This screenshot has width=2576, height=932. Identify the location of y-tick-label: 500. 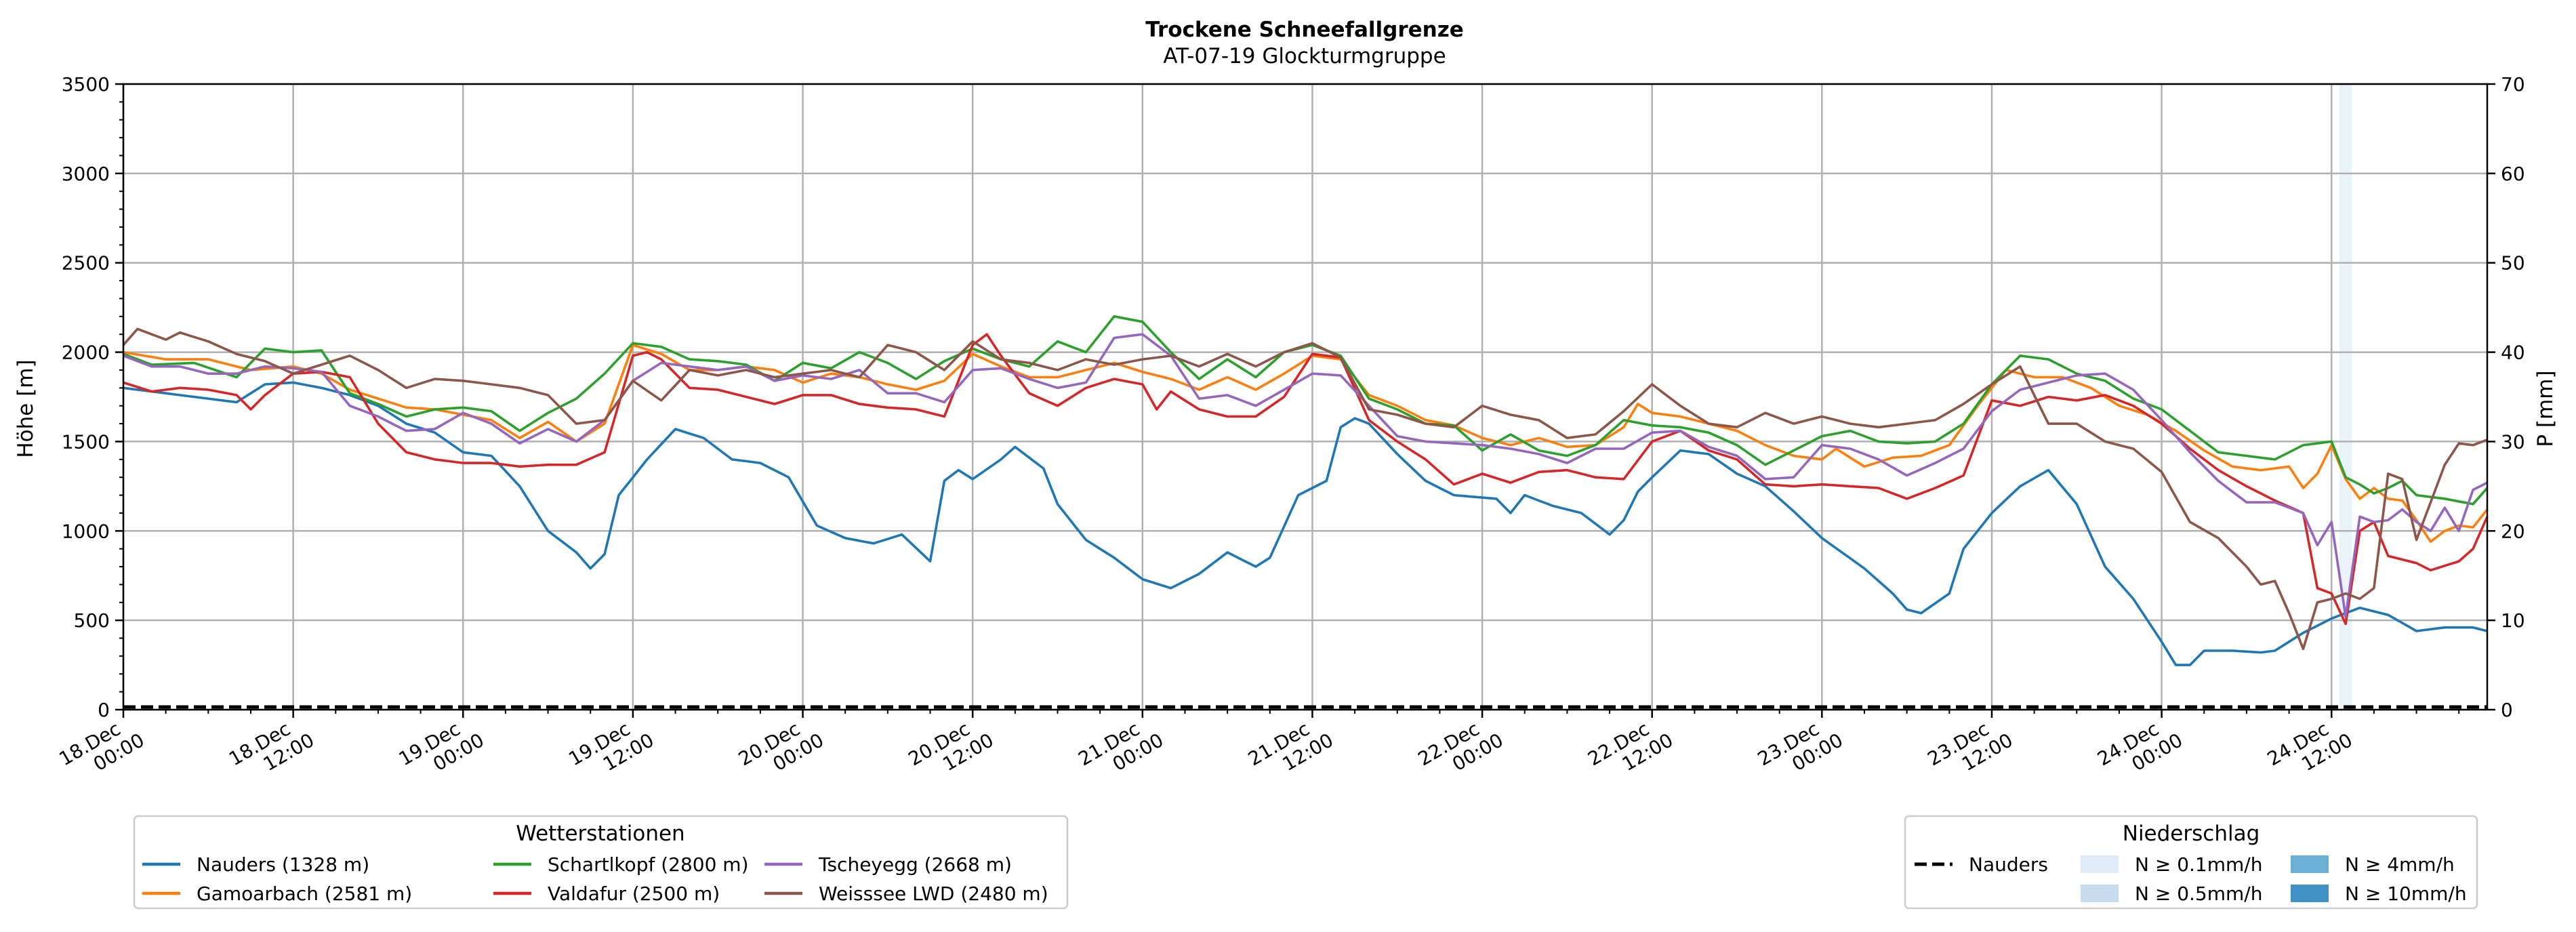
(92, 620).